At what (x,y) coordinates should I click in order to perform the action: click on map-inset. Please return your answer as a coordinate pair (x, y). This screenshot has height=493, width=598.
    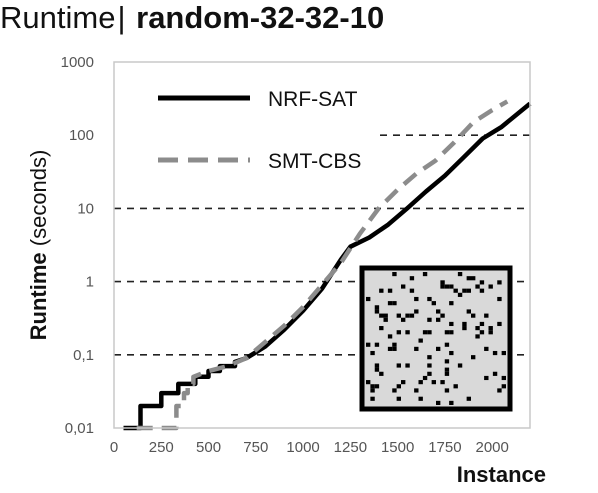
    Looking at the image, I should click on (436, 338).